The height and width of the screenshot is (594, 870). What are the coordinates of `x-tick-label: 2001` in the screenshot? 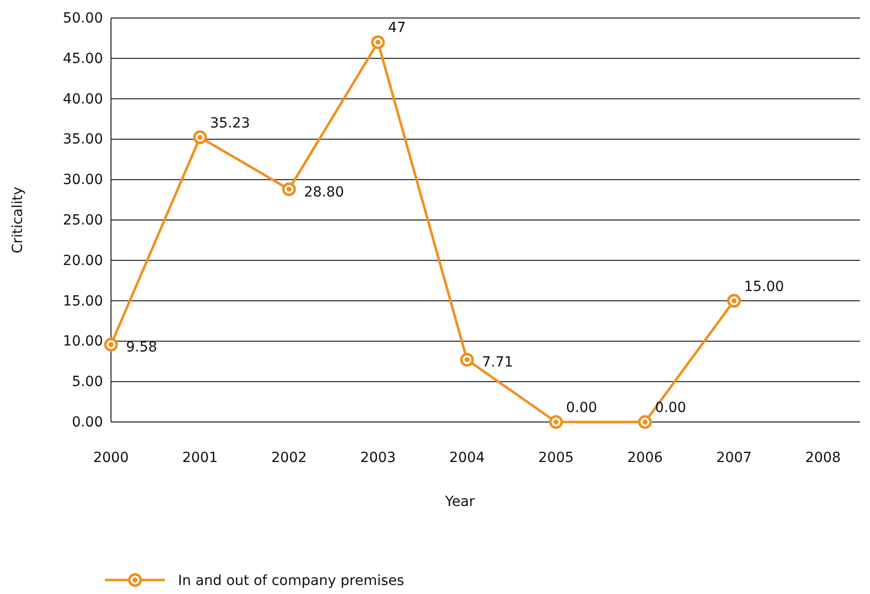 It's located at (200, 458).